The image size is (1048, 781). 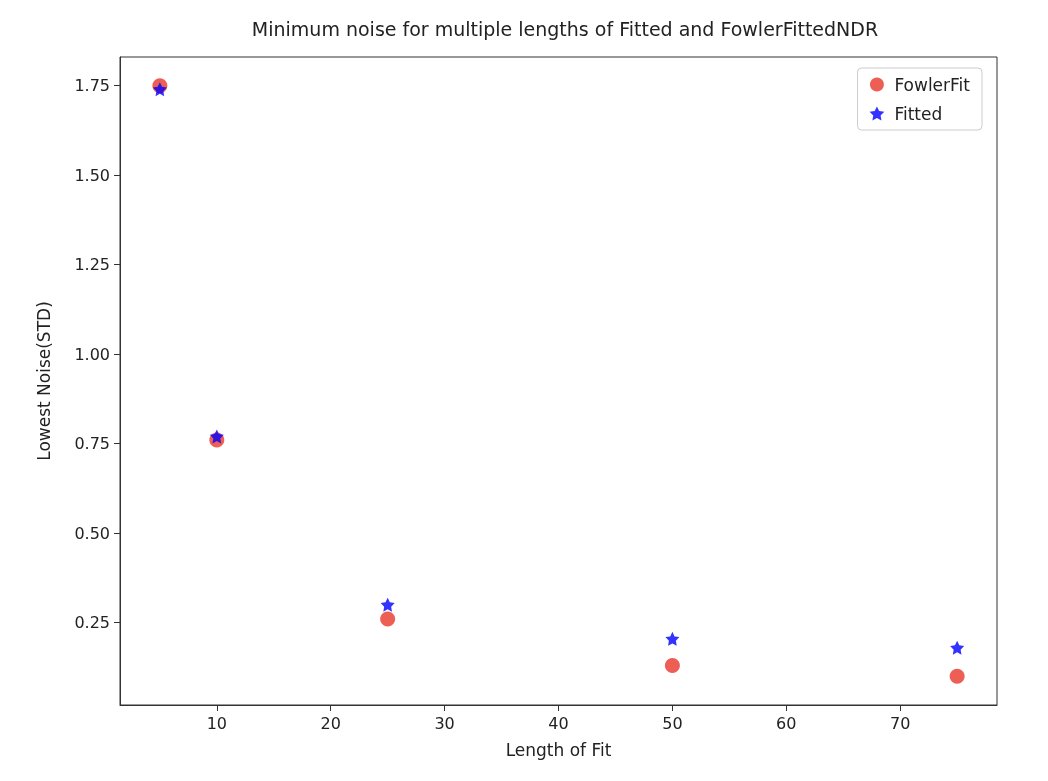 I want to click on x-tick-label: 70, so click(x=900, y=723).